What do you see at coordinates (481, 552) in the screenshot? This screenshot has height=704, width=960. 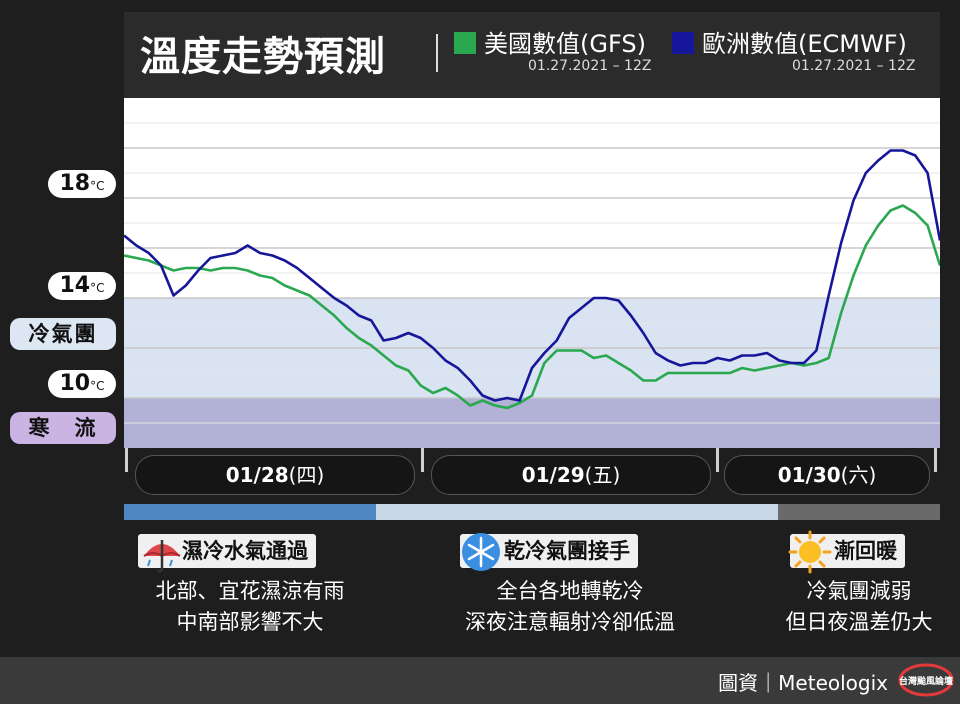 I see `snowflake-icon` at bounding box center [481, 552].